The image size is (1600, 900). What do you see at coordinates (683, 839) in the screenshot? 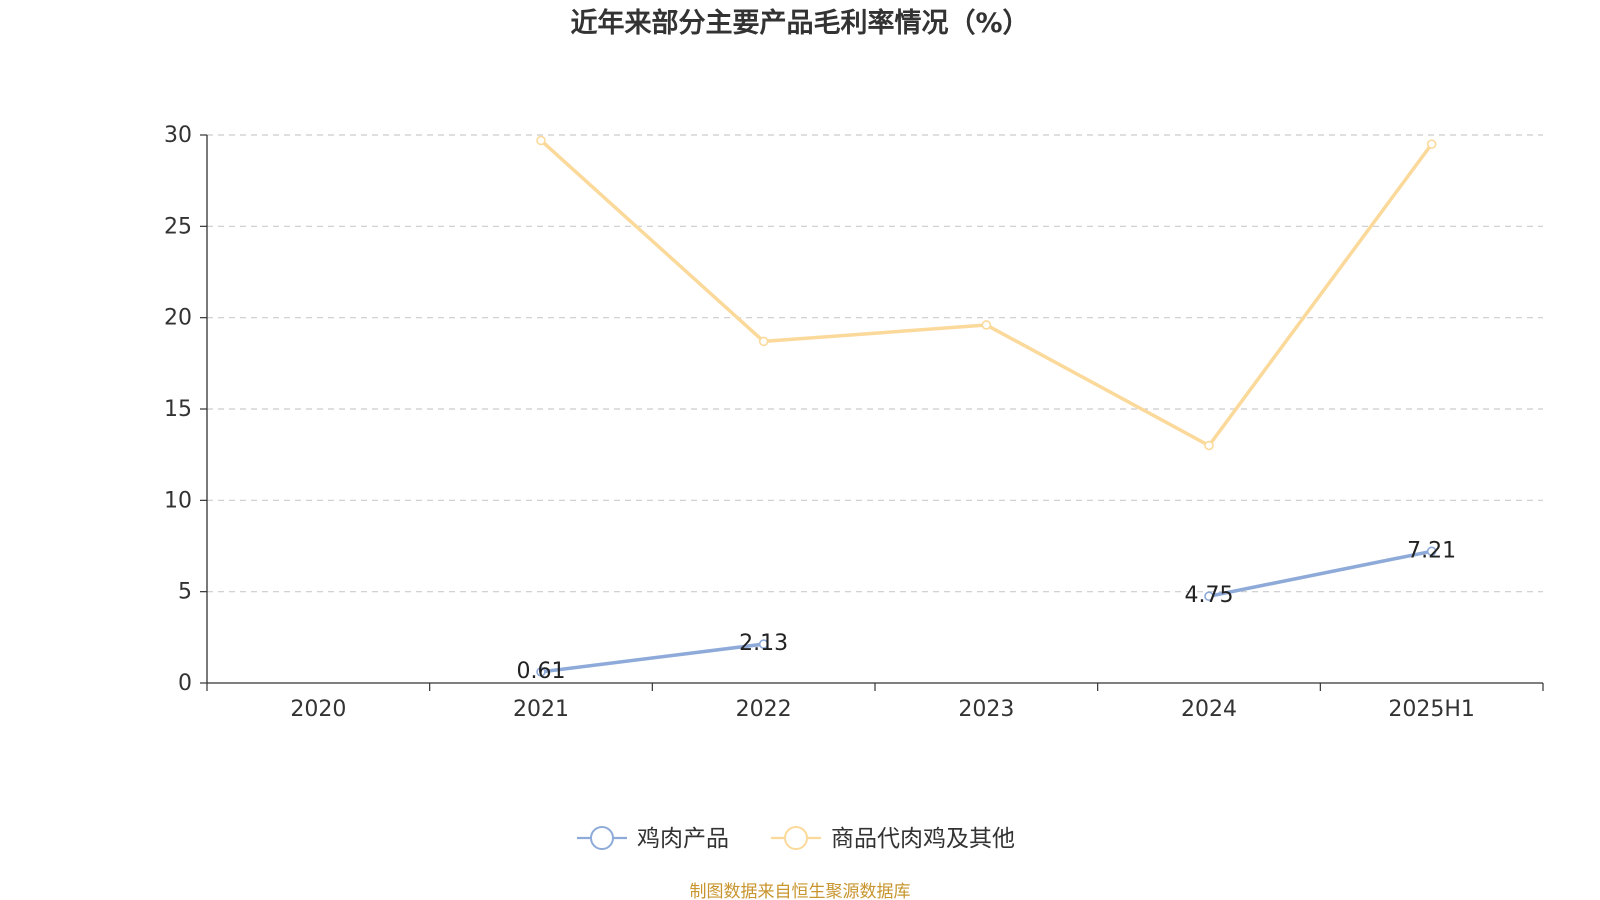
I see `legend-label: 鸡肉产品` at bounding box center [683, 839].